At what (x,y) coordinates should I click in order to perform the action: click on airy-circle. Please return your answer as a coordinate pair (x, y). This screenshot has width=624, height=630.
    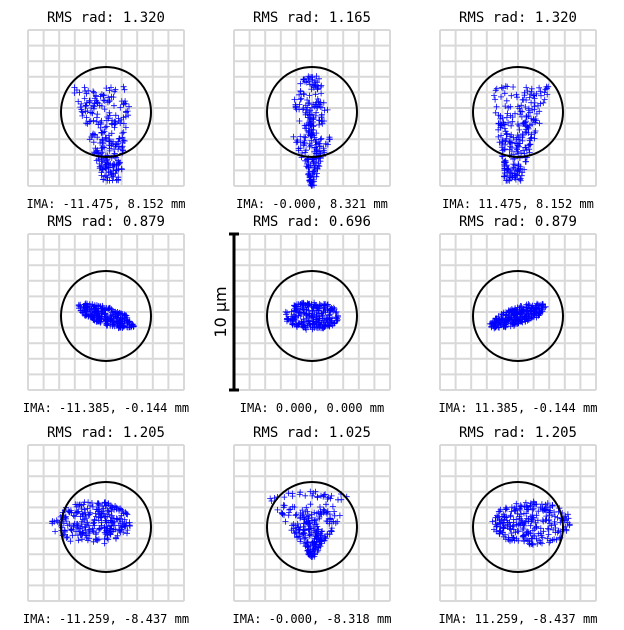
    Looking at the image, I should click on (106, 112).